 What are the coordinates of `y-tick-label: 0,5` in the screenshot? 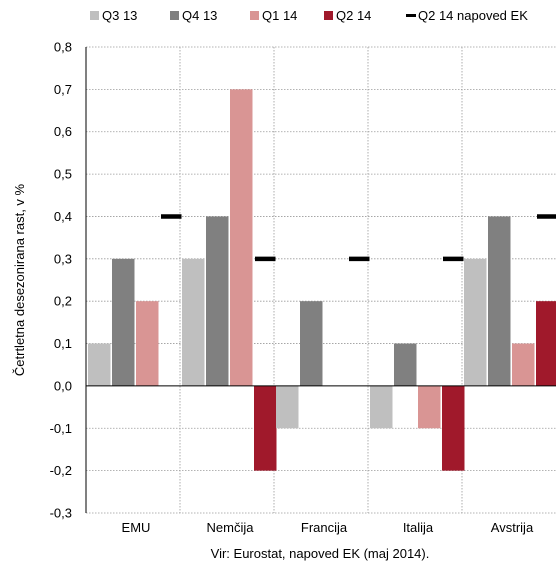 It's located at (63, 174).